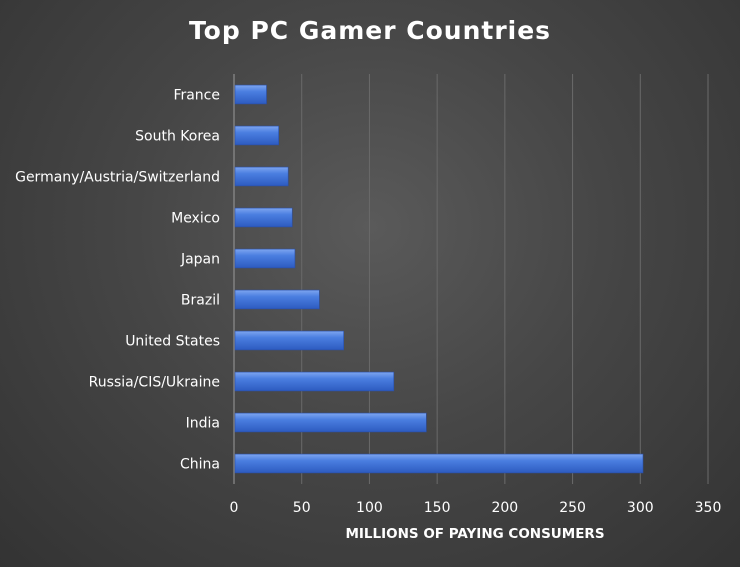 Image resolution: width=740 pixels, height=567 pixels. I want to click on chart-title: Top PC Gamer Countries, so click(370, 30).